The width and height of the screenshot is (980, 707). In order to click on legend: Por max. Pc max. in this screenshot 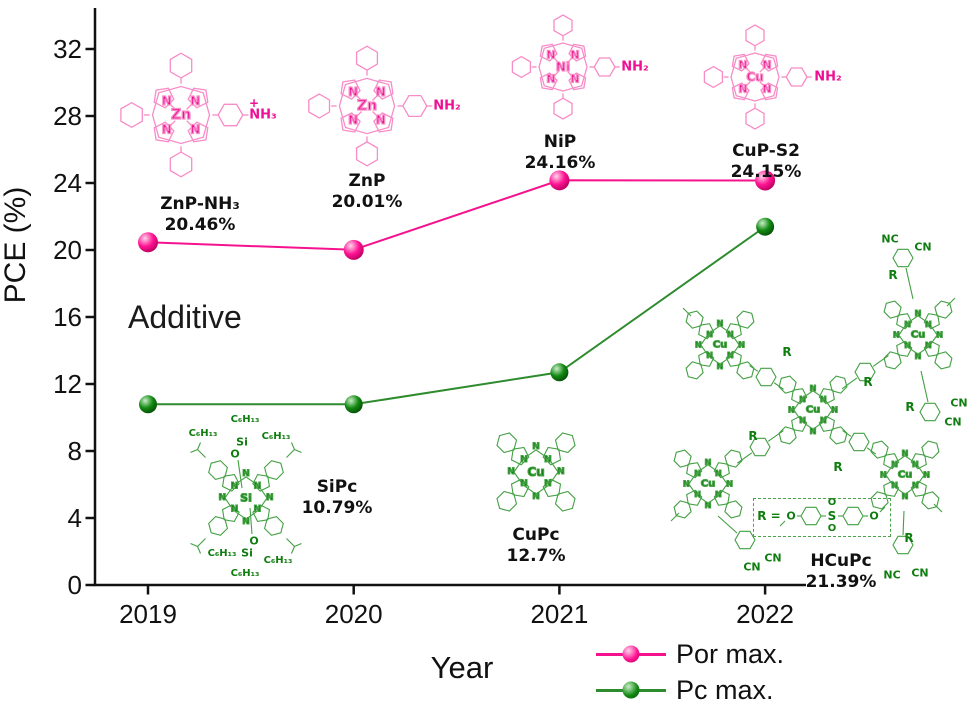, I will do `click(690, 671)`.